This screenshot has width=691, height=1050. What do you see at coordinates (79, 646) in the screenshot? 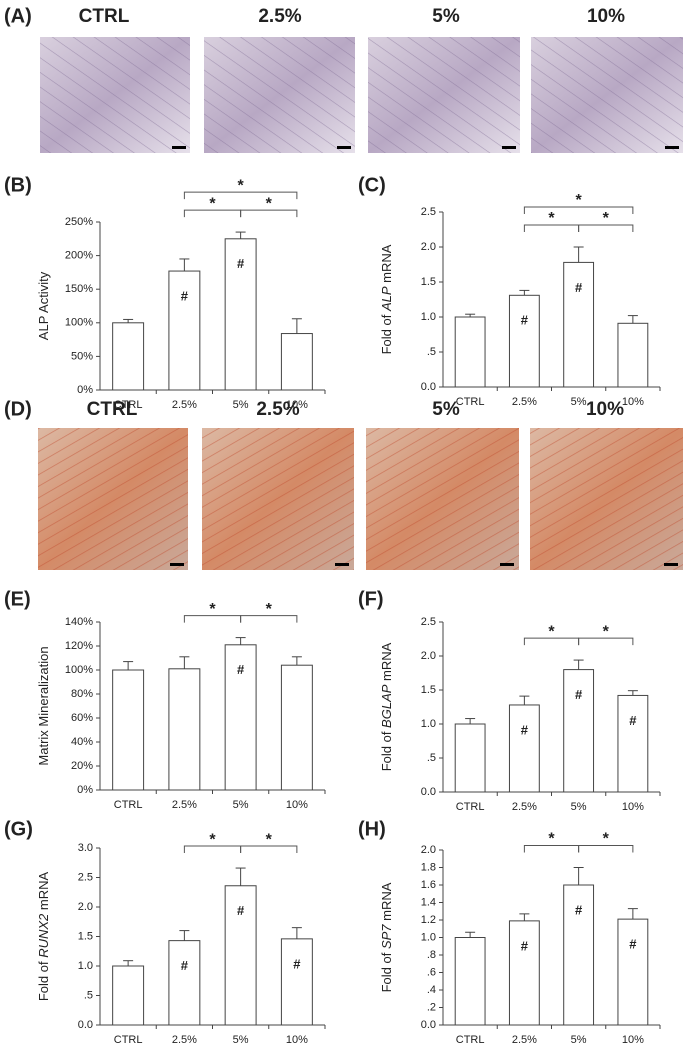
I see `y-tick-label: 120%` at bounding box center [79, 646].